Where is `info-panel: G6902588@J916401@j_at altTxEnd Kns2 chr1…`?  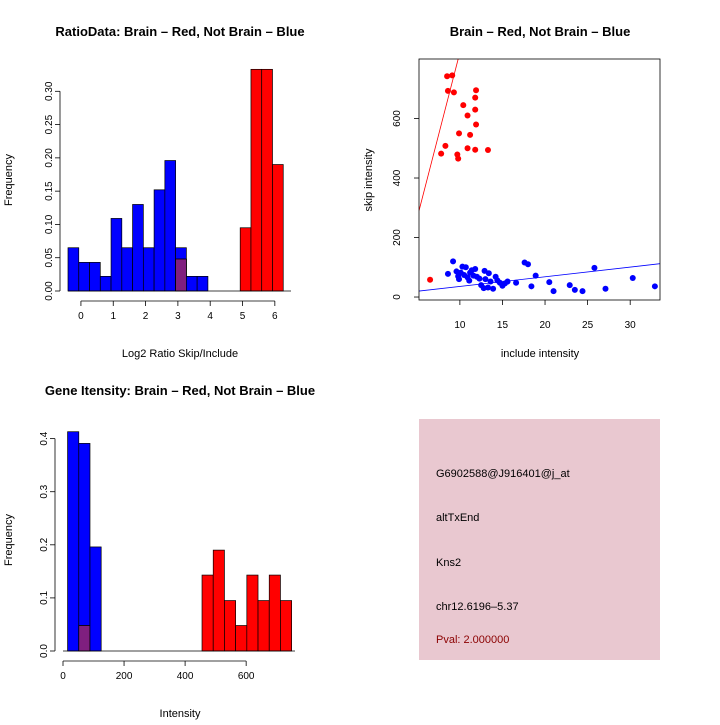
info-panel: G6902588@J916401@j_at altTxEnd Kns2 chr1… is located at coordinates (539, 539).